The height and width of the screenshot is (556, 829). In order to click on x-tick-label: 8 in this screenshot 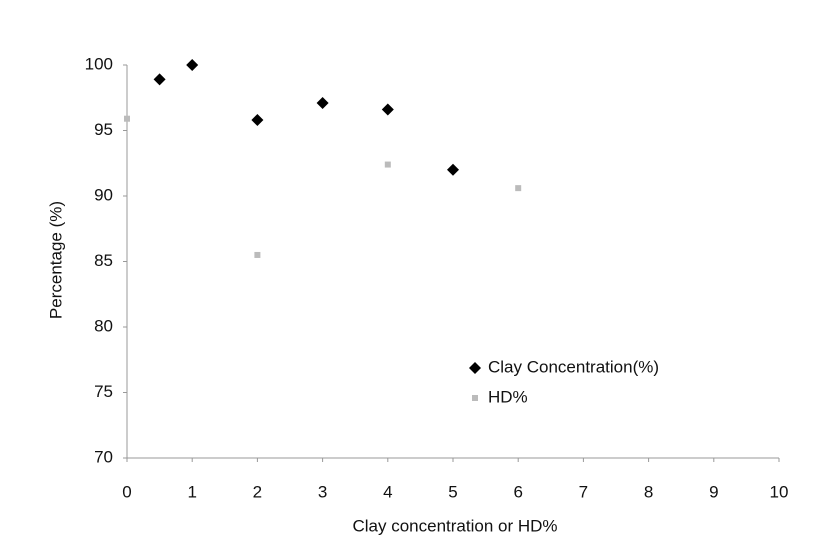, I will do `click(648, 491)`.